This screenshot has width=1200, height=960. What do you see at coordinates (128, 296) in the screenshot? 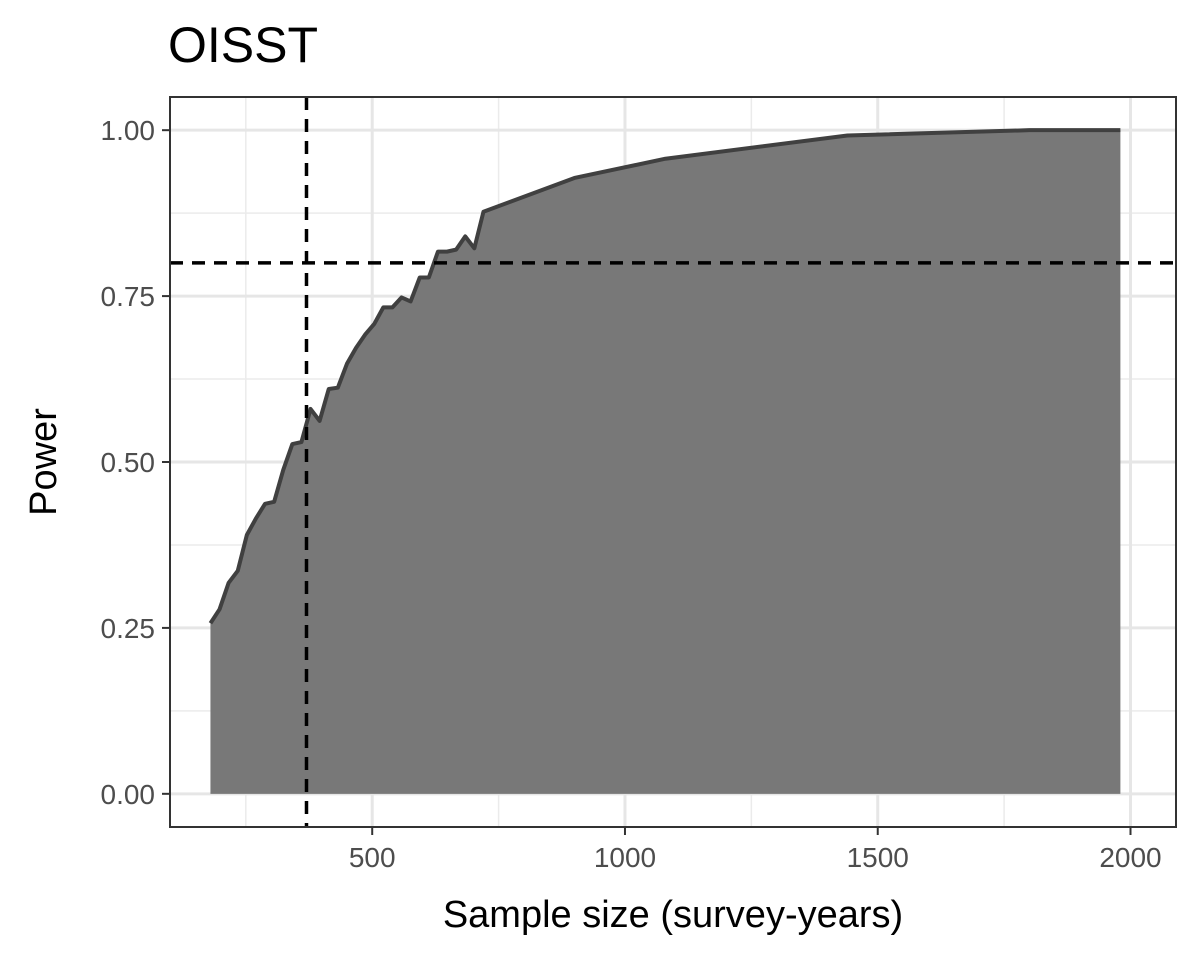
I see `y-tick-label: 0.75` at bounding box center [128, 296].